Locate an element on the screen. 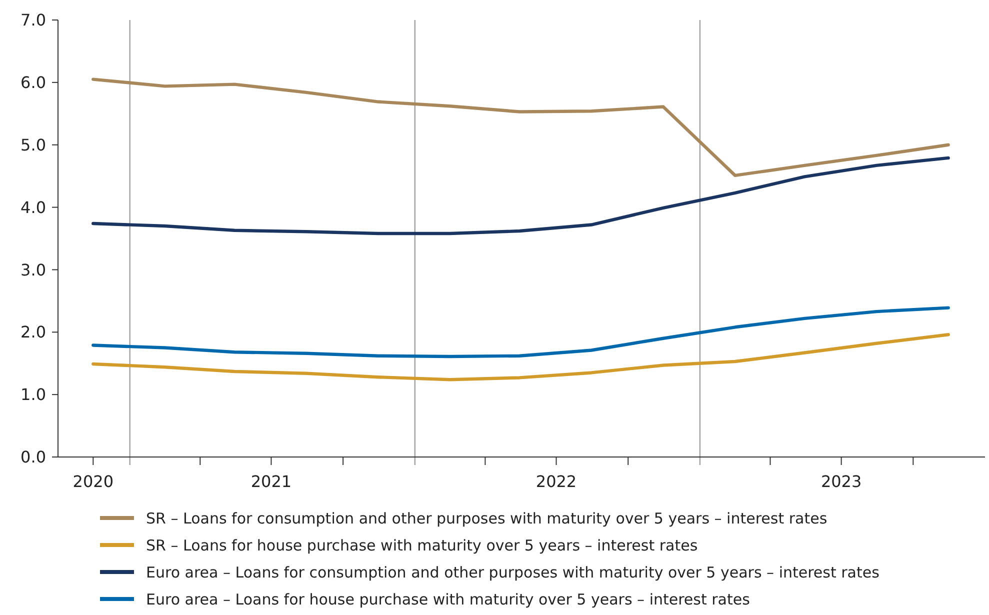 This screenshot has width=989, height=615. y-tick-label: 3.0 is located at coordinates (33, 270).